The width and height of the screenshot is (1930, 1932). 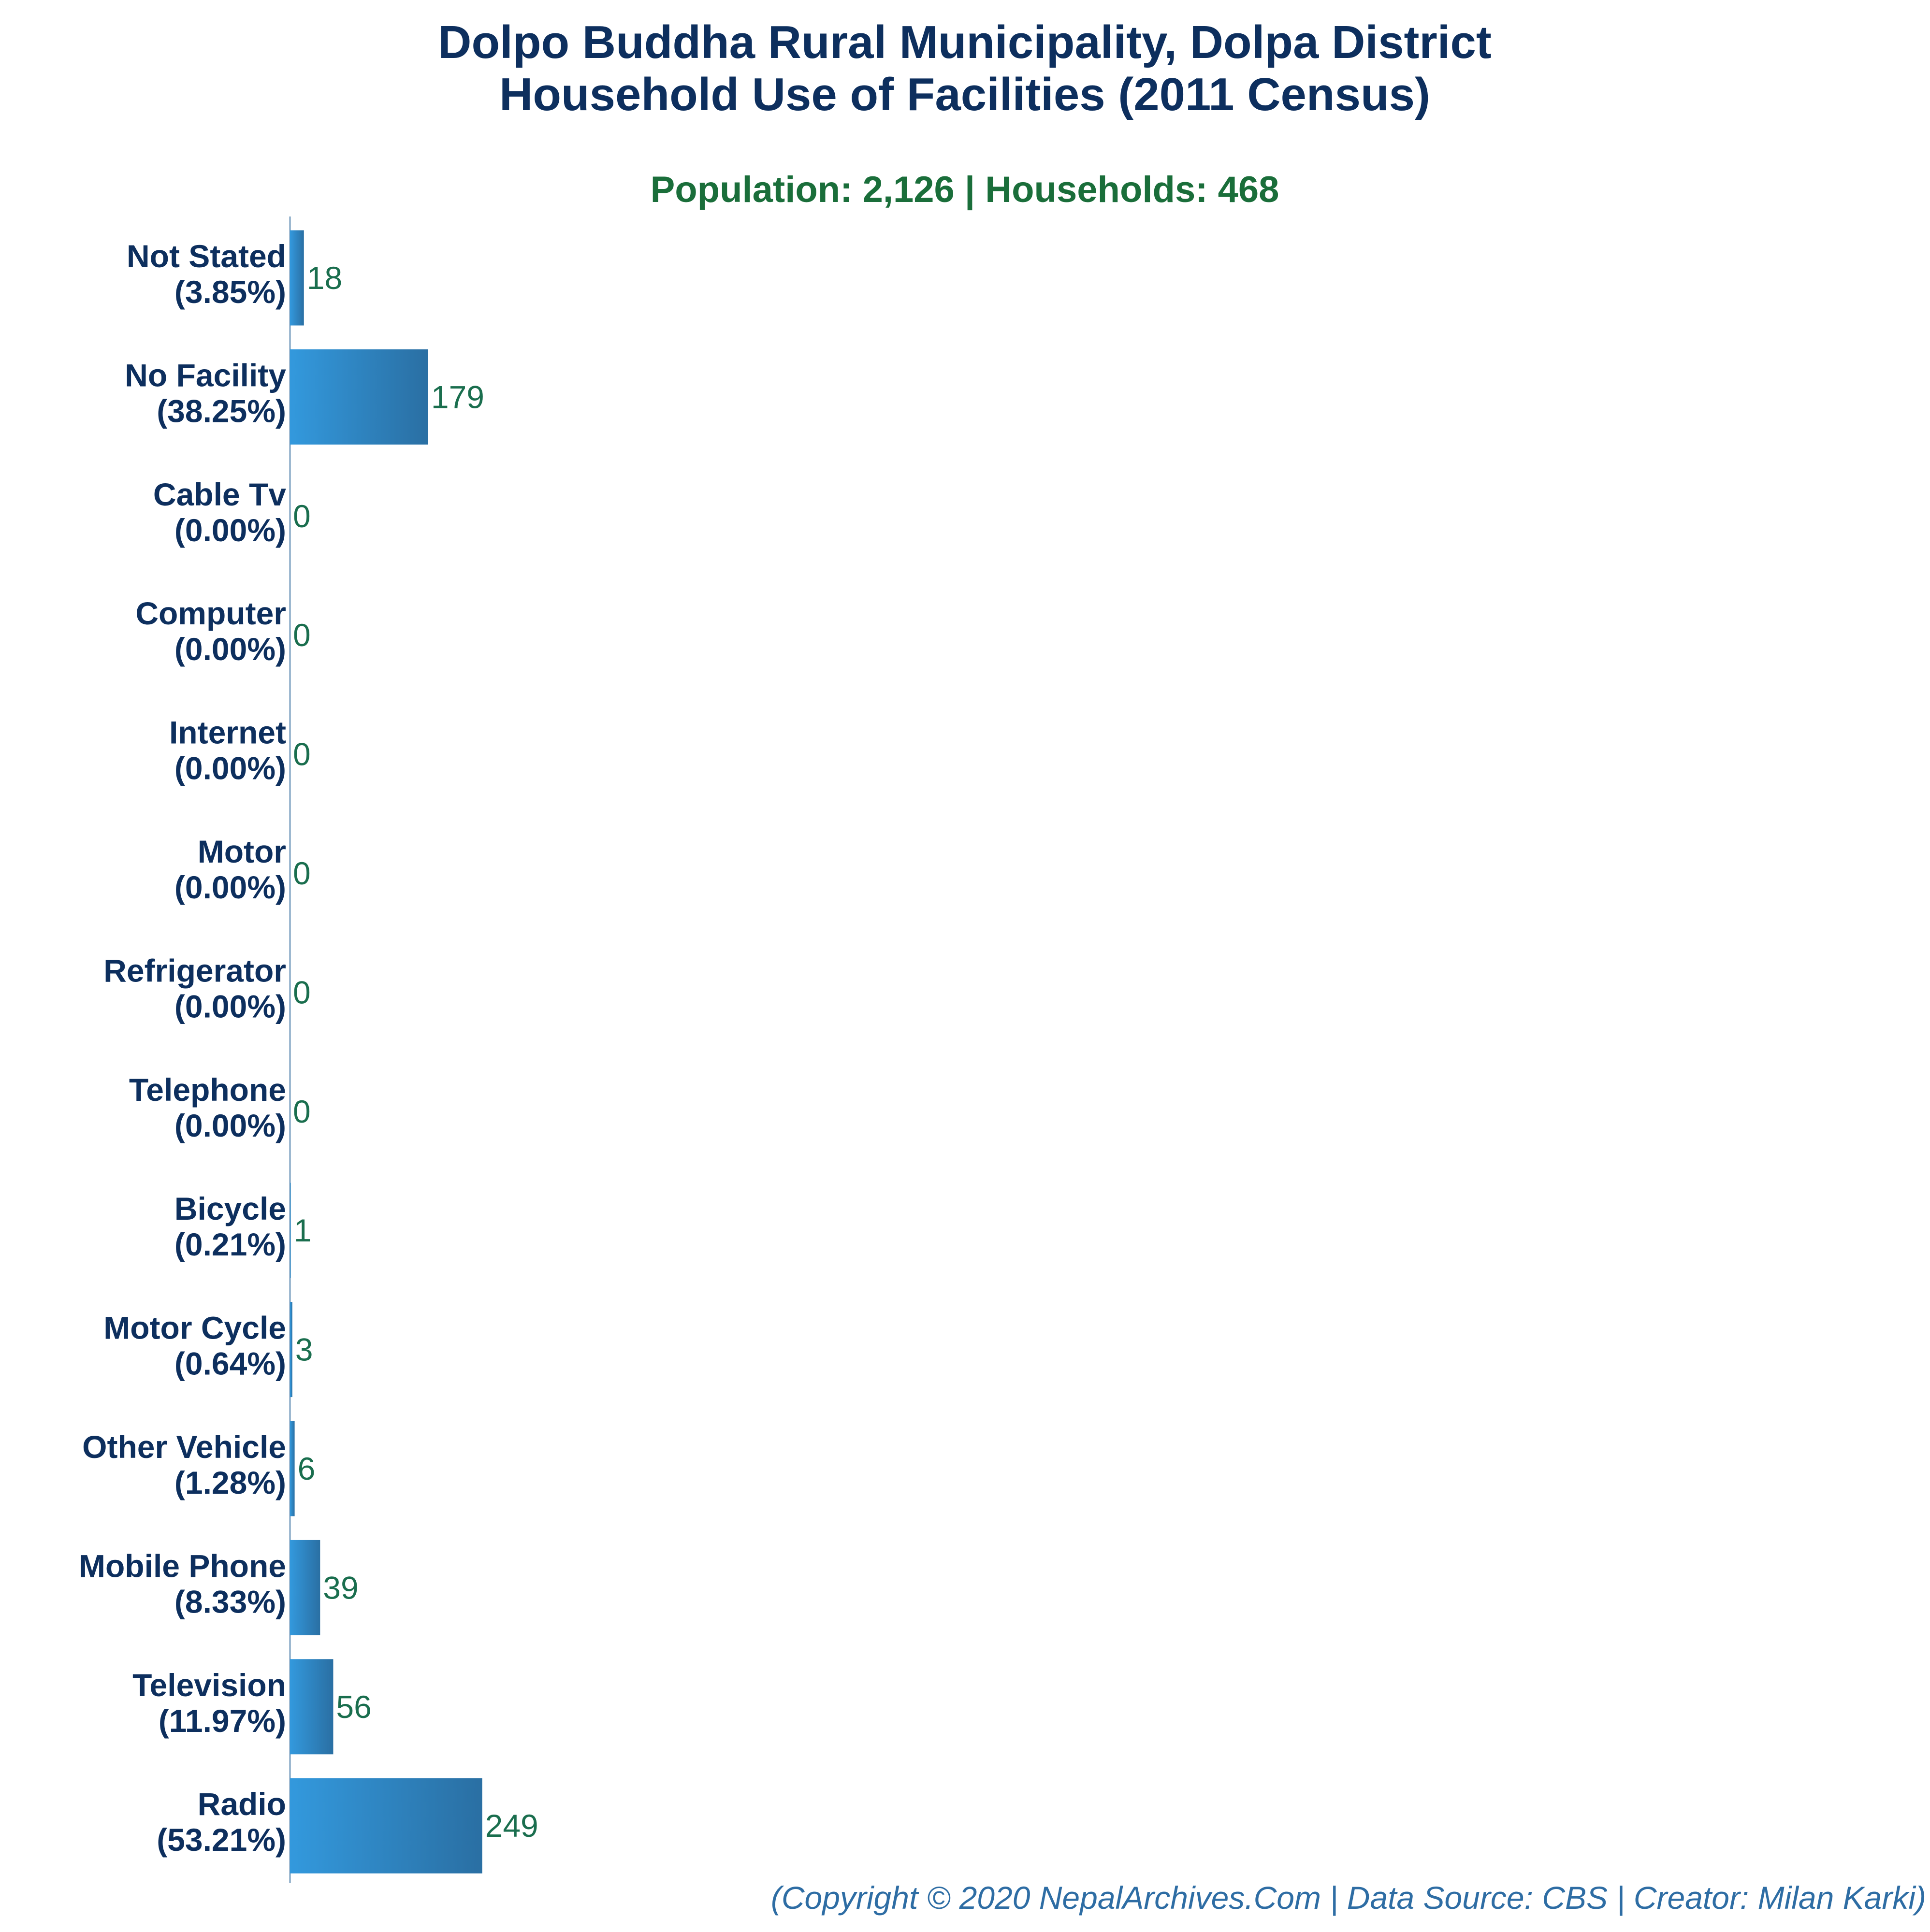 I want to click on bar-bicycle, so click(x=290, y=1230).